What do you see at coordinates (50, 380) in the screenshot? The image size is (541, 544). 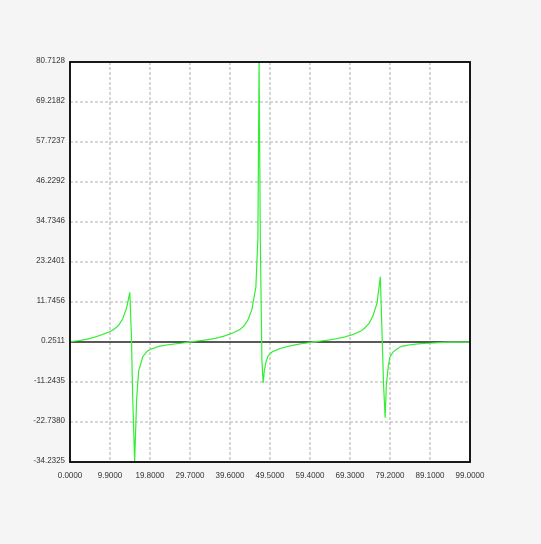 I see `y-tick-label: -11.2435` at bounding box center [50, 380].